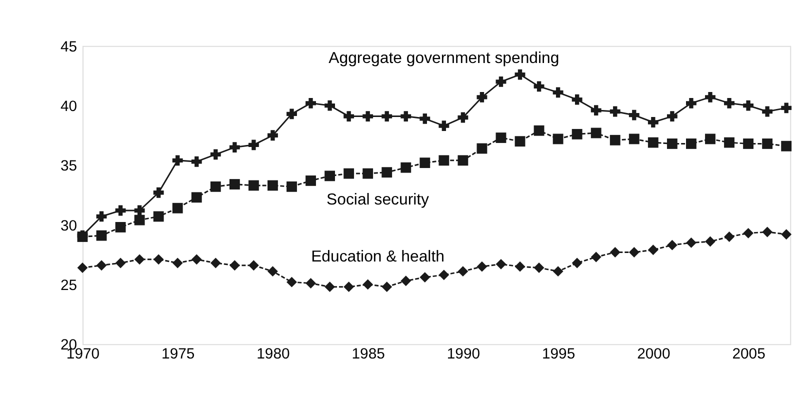  I want to click on y-tick-label: 25, so click(69, 286).